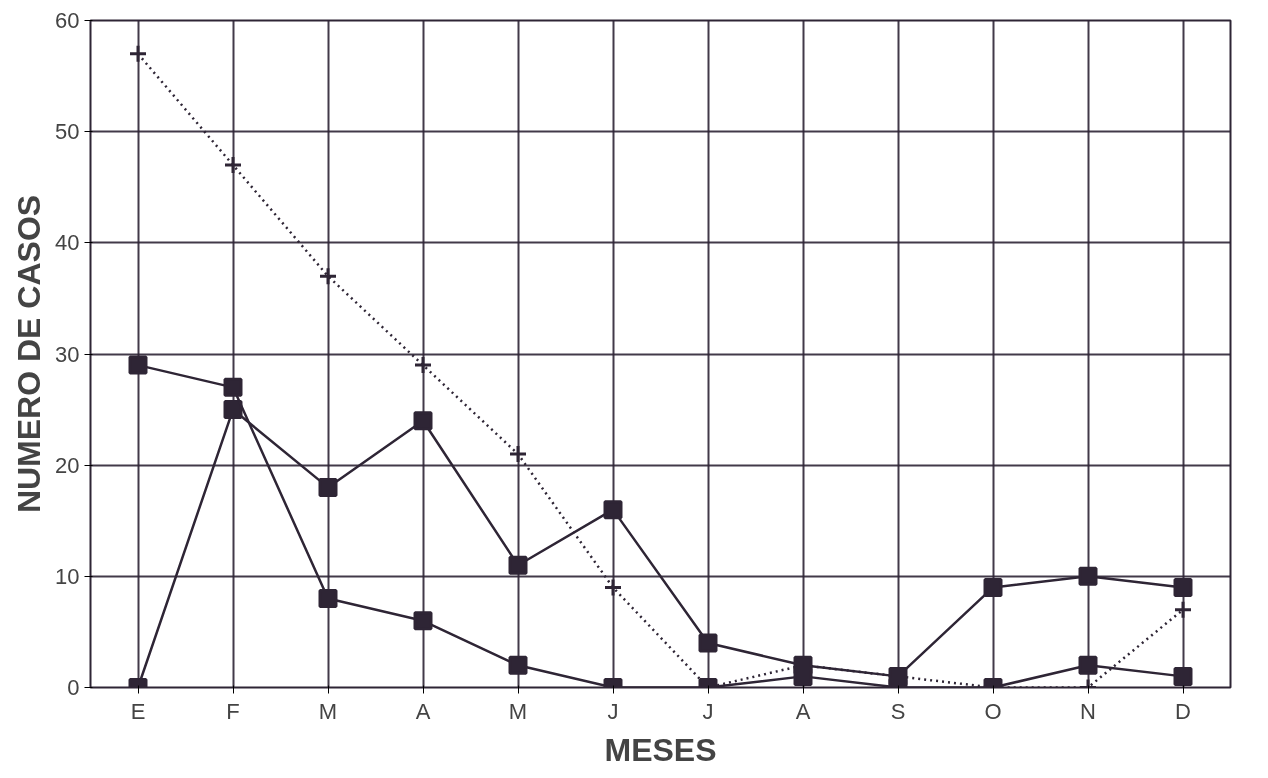 Image resolution: width=1268 pixels, height=778 pixels. What do you see at coordinates (29, 354) in the screenshot?
I see `y-axis-title: NUMERO DE CASOS` at bounding box center [29, 354].